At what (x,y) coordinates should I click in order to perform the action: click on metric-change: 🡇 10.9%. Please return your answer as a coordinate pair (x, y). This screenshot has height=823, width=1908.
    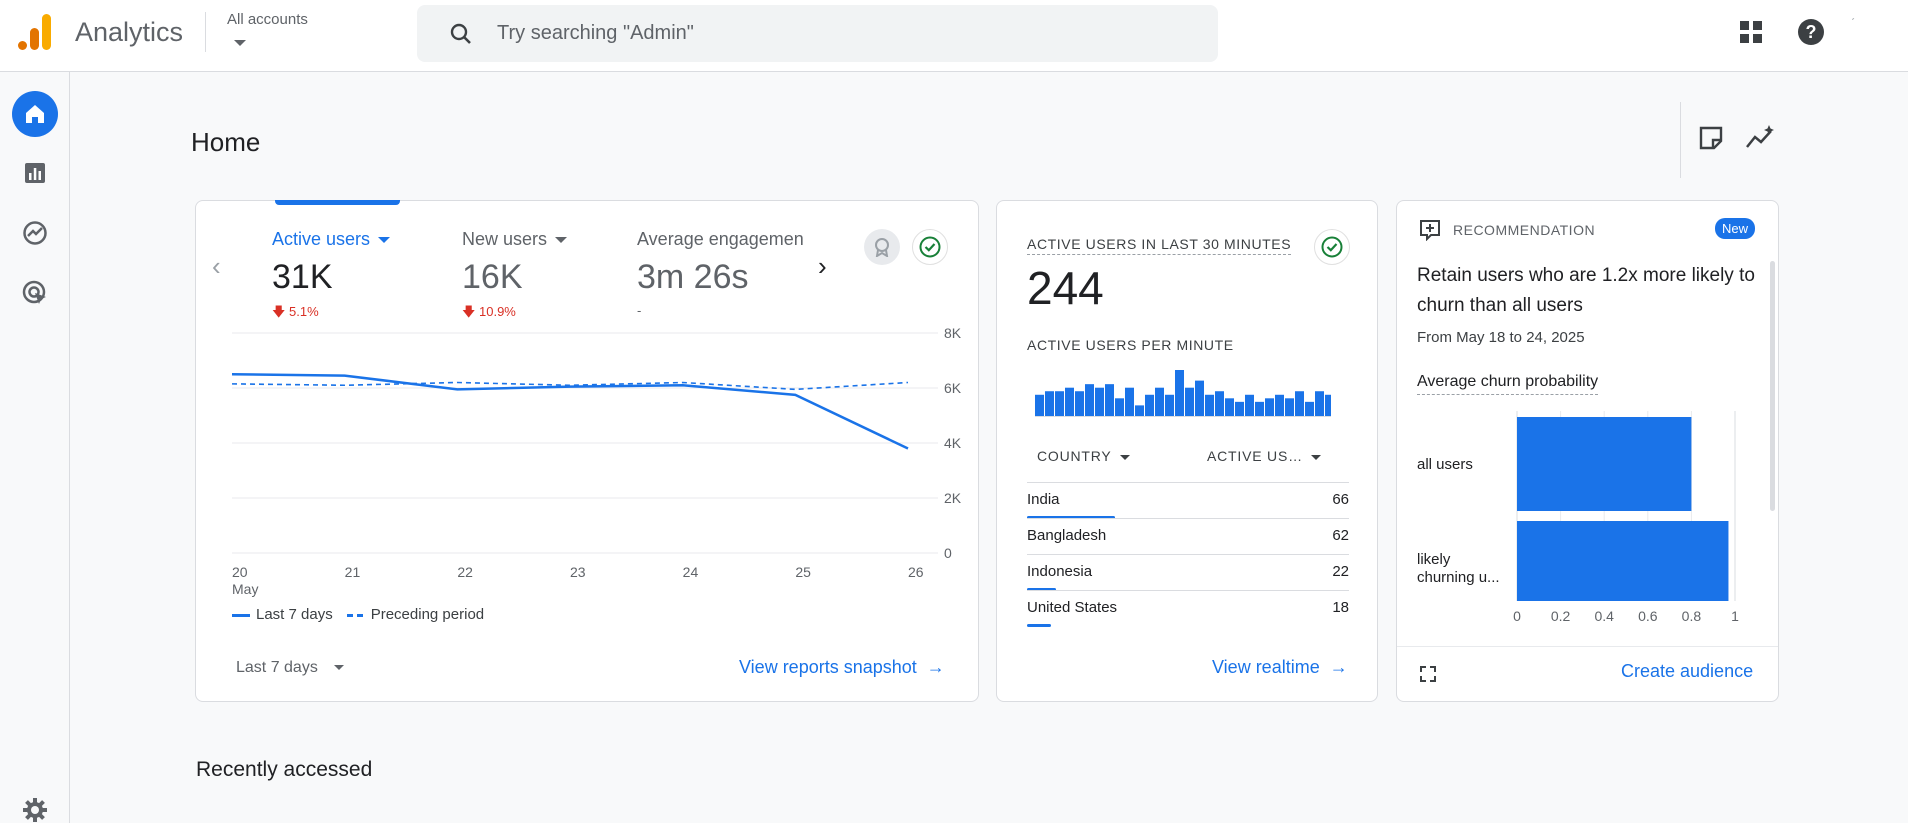
    Looking at the image, I should click on (489, 311).